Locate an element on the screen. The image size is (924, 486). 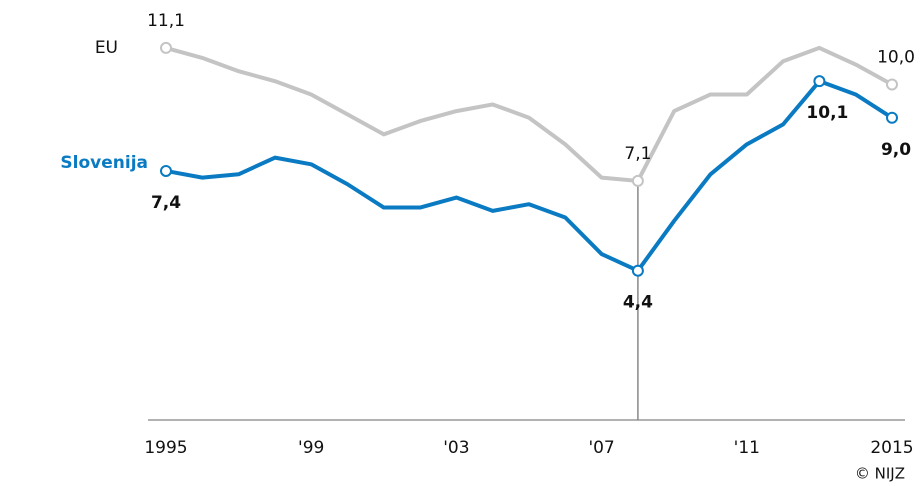
data-label: 9,0 is located at coordinates (896, 150).